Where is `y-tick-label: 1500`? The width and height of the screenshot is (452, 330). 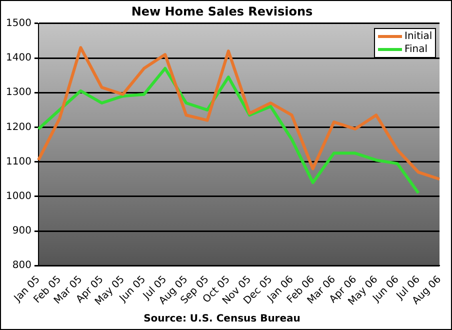
y-tick-label: 1500 is located at coordinates (19, 23).